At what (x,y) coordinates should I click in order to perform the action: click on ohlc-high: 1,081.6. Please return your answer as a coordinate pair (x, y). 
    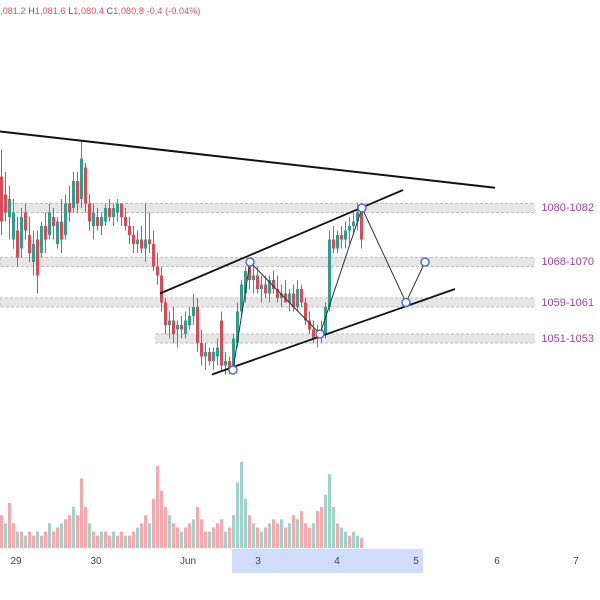
    Looking at the image, I should click on (50, 11).